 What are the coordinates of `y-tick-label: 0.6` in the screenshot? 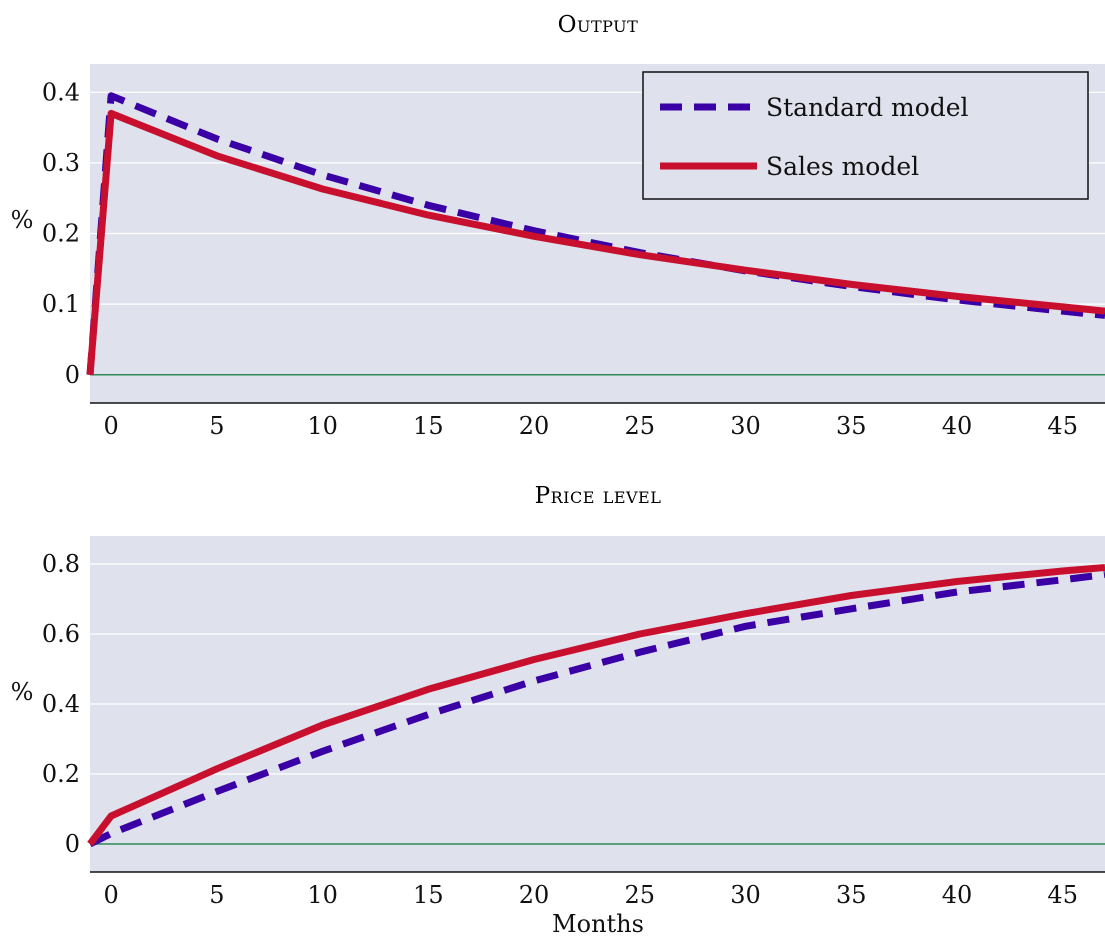 It's located at (61, 634).